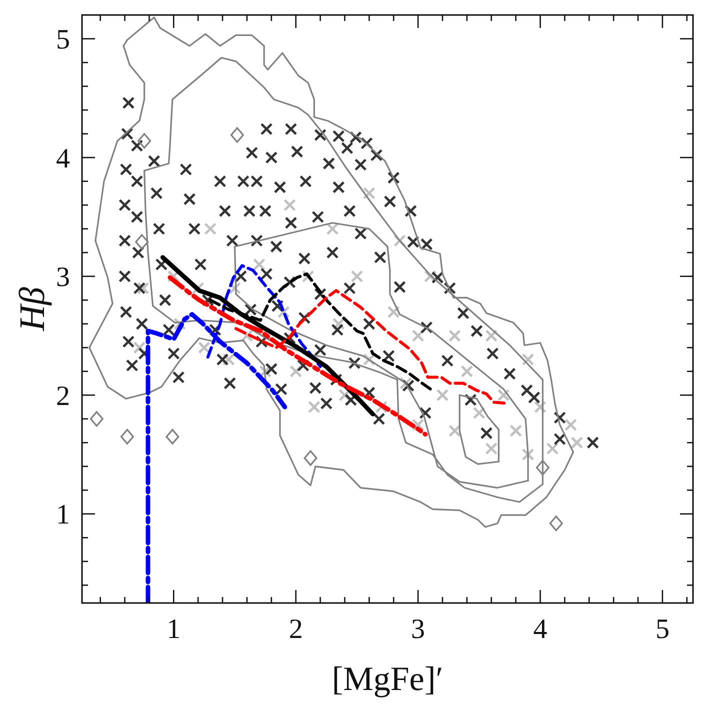 The image size is (708, 708). I want to click on y-tick-label: 2, so click(63, 396).